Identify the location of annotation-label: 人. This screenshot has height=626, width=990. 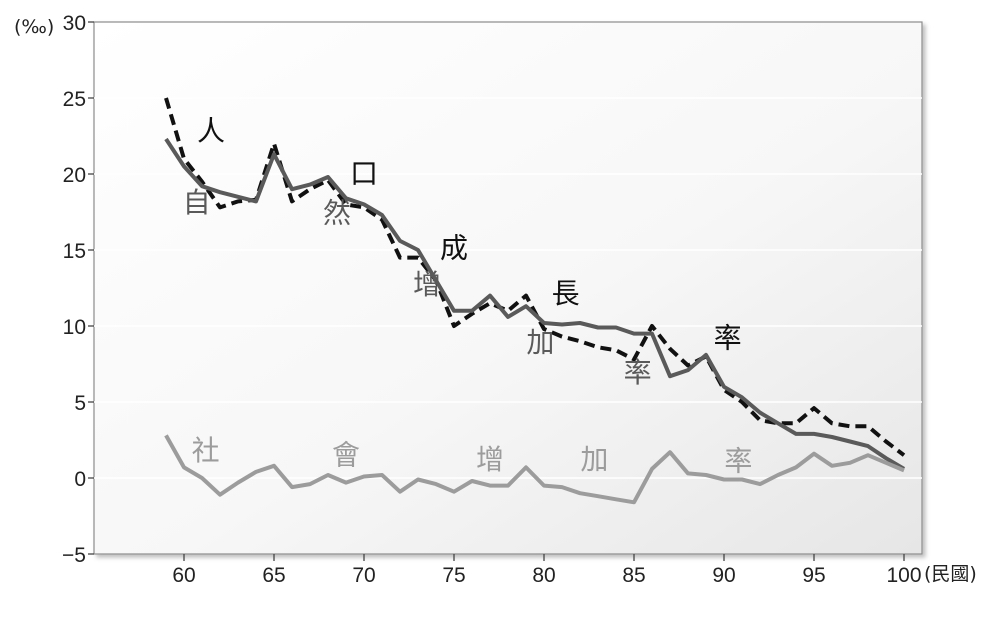
(211, 131).